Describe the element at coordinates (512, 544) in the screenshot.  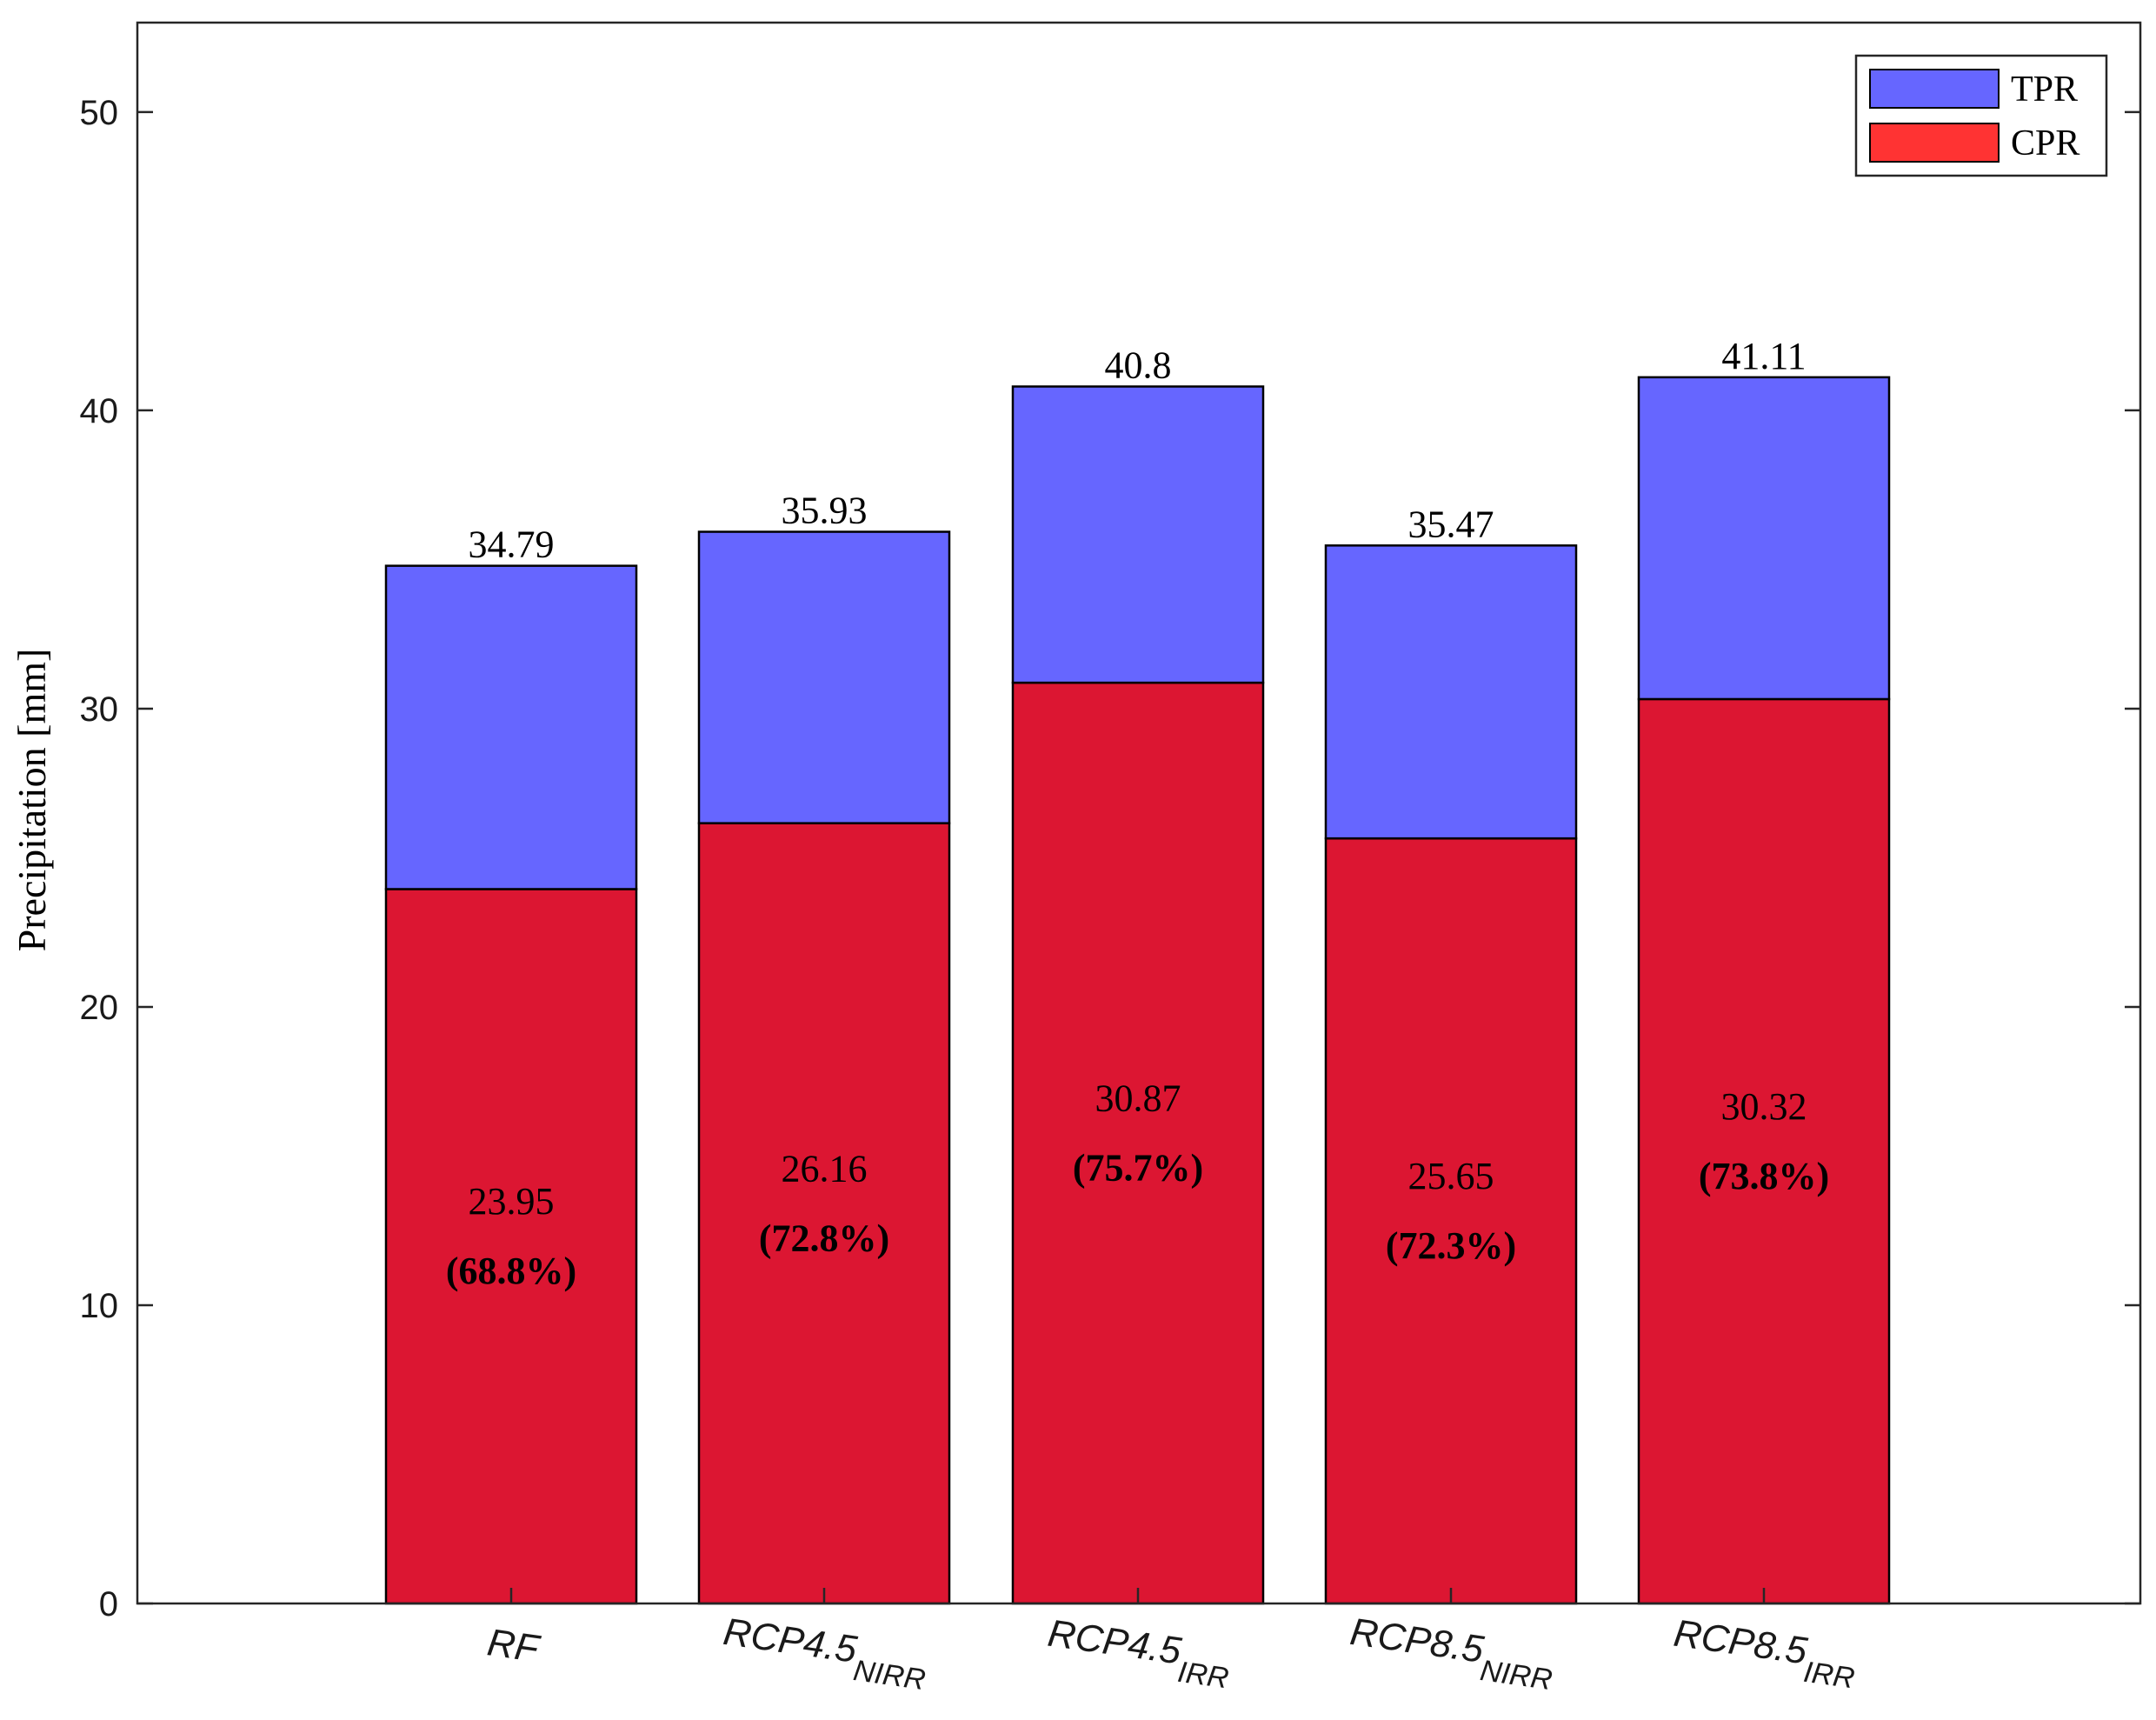
I see `total-label-1: 34.79` at that location.